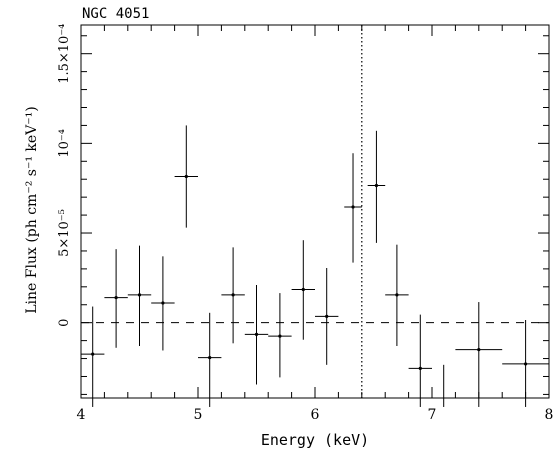 Image resolution: width=560 pixels, height=462 pixels. What do you see at coordinates (315, 415) in the screenshot?
I see `x-tick-label: 6` at bounding box center [315, 415].